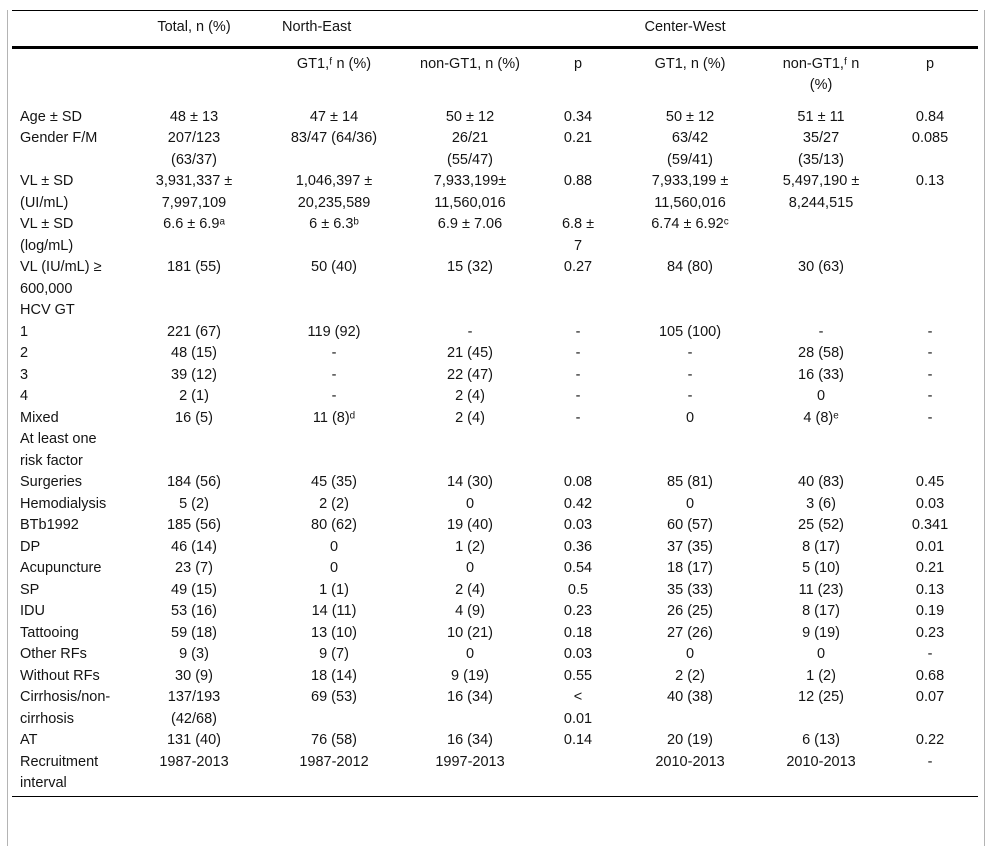 The width and height of the screenshot is (992, 846). What do you see at coordinates (470, 675) in the screenshot?
I see `cell-ne-non-gt1: 9 (19)` at bounding box center [470, 675].